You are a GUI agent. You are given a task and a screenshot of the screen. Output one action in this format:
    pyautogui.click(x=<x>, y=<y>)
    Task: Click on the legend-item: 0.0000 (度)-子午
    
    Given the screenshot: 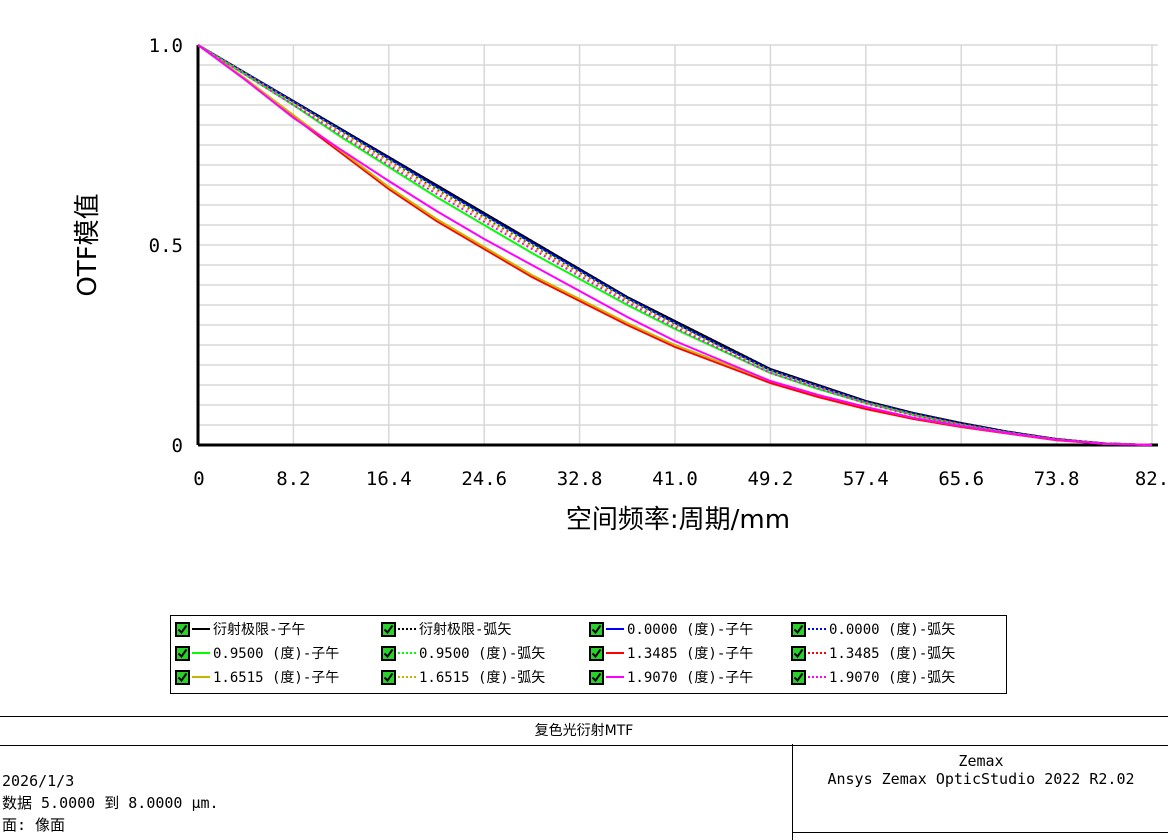 What is the action you would take?
    pyautogui.click(x=671, y=629)
    